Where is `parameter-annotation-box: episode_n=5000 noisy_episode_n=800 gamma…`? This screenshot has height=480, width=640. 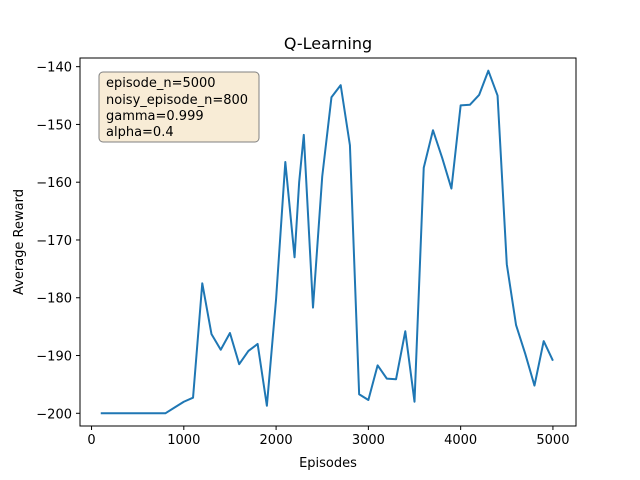
parameter-annotation-box: episode_n=5000 noisy_episode_n=800 gamma… is located at coordinates (179, 107).